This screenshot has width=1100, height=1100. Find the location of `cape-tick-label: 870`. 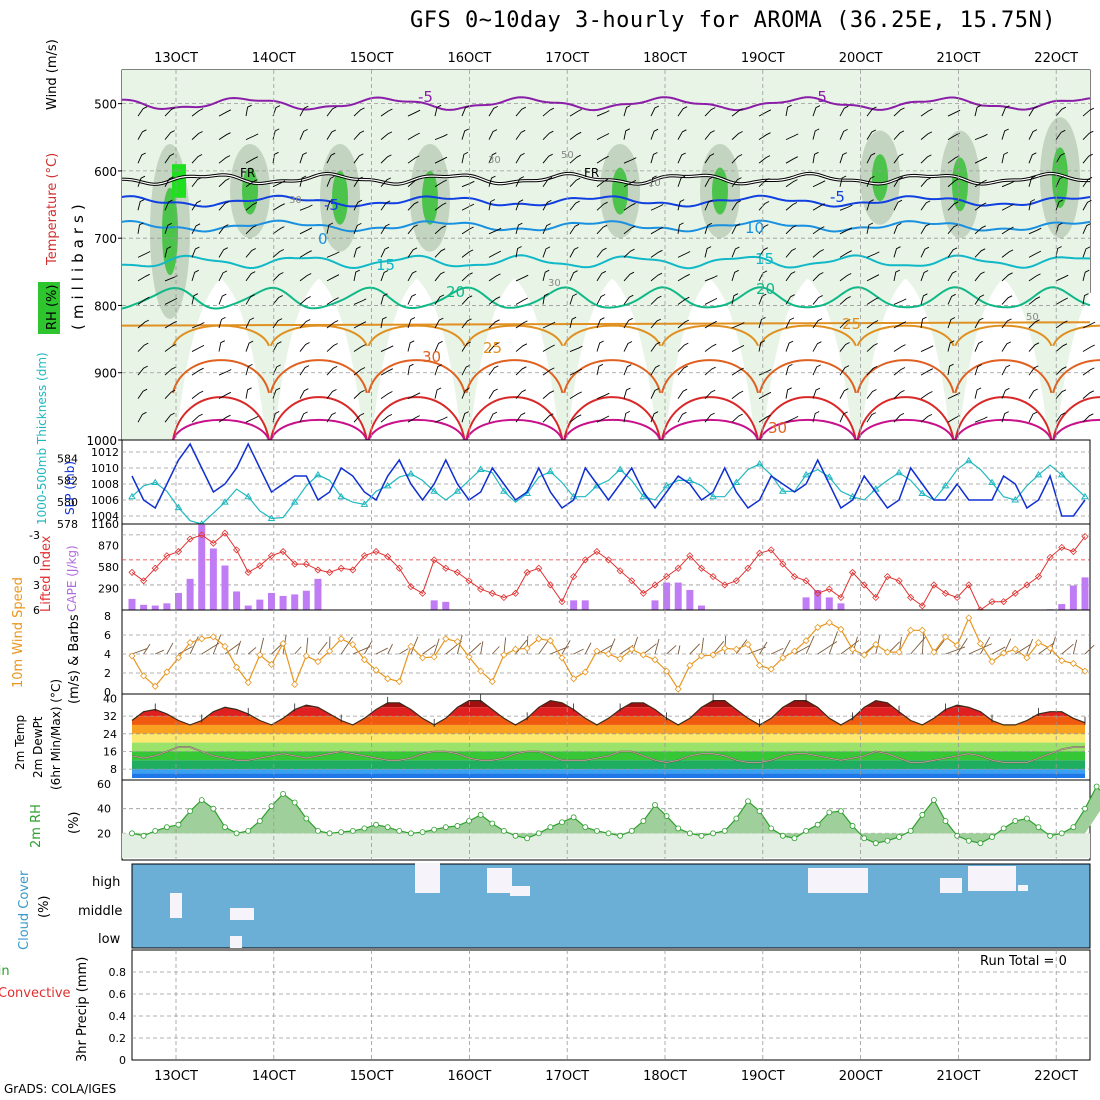

cape-tick-label: 870 is located at coordinates (108, 546).